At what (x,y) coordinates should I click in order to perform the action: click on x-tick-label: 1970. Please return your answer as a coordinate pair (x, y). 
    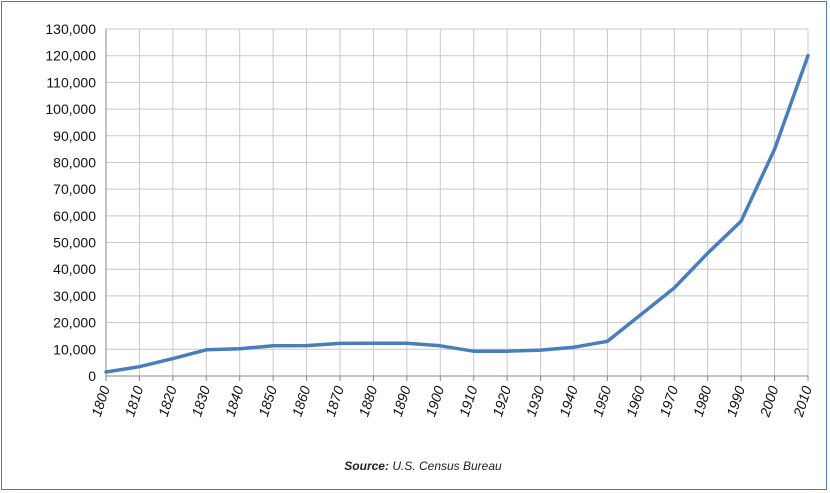
    Looking at the image, I should click on (668, 401).